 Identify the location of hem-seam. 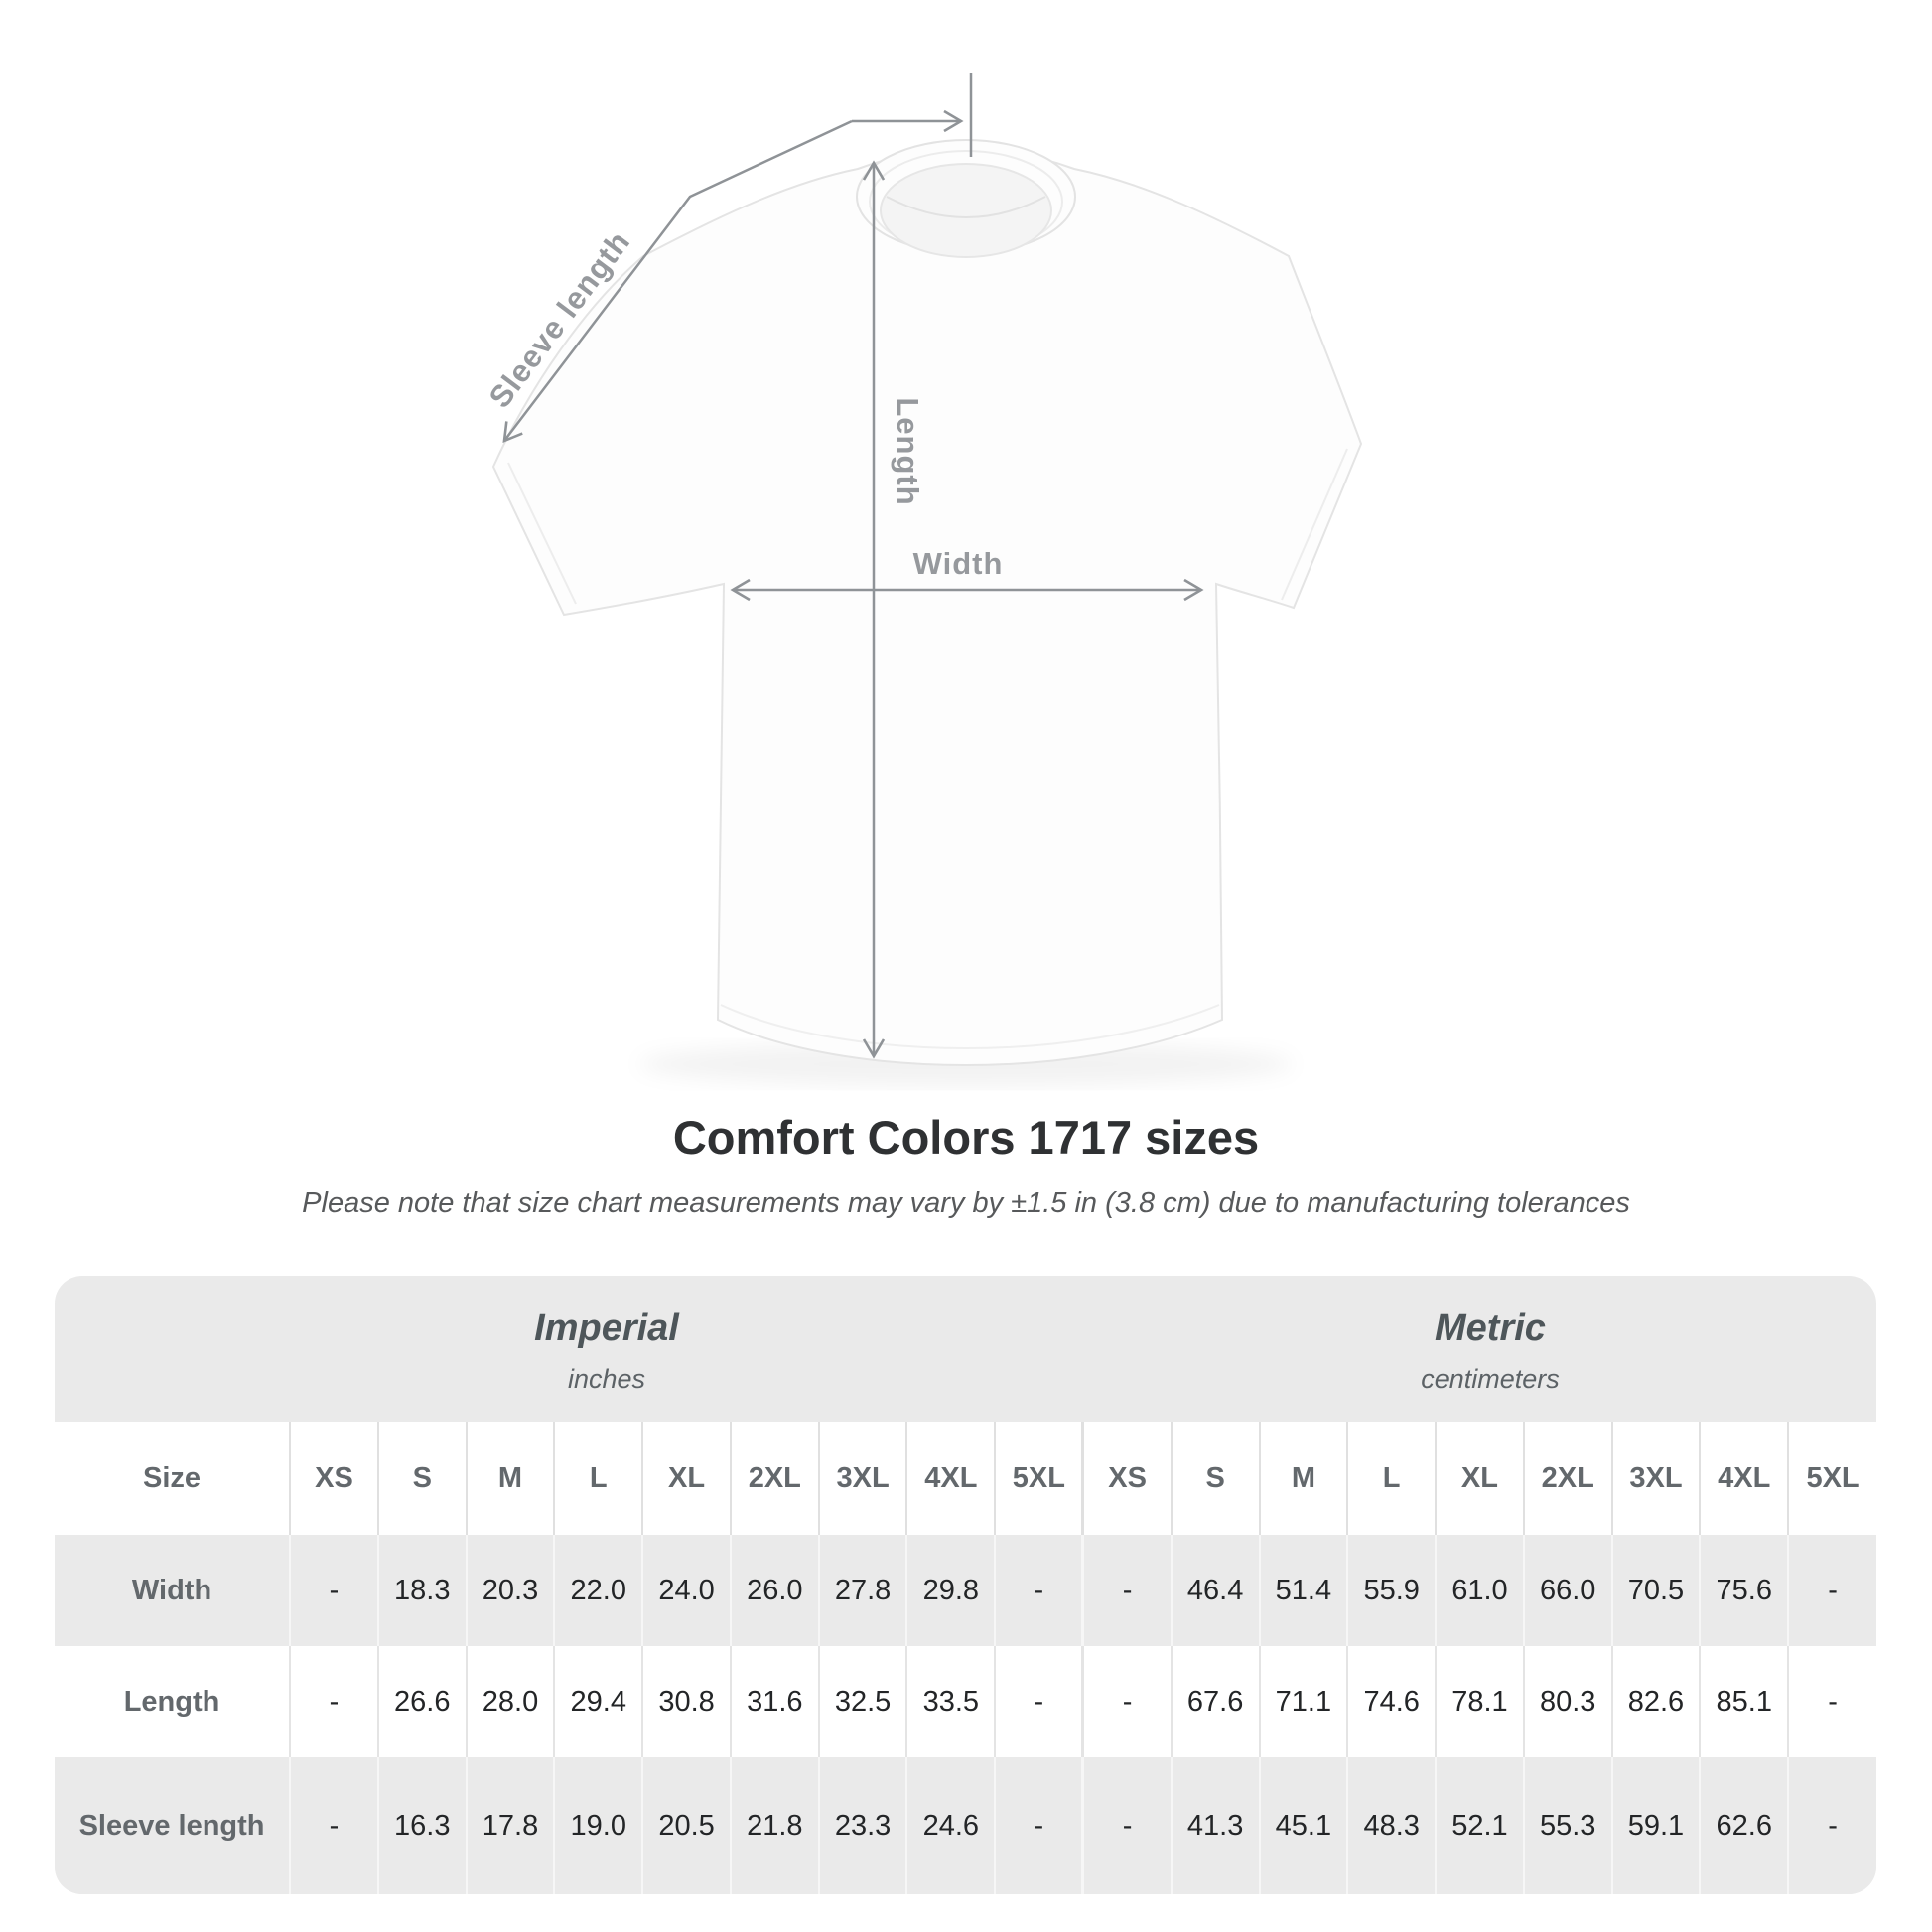
(970, 1027).